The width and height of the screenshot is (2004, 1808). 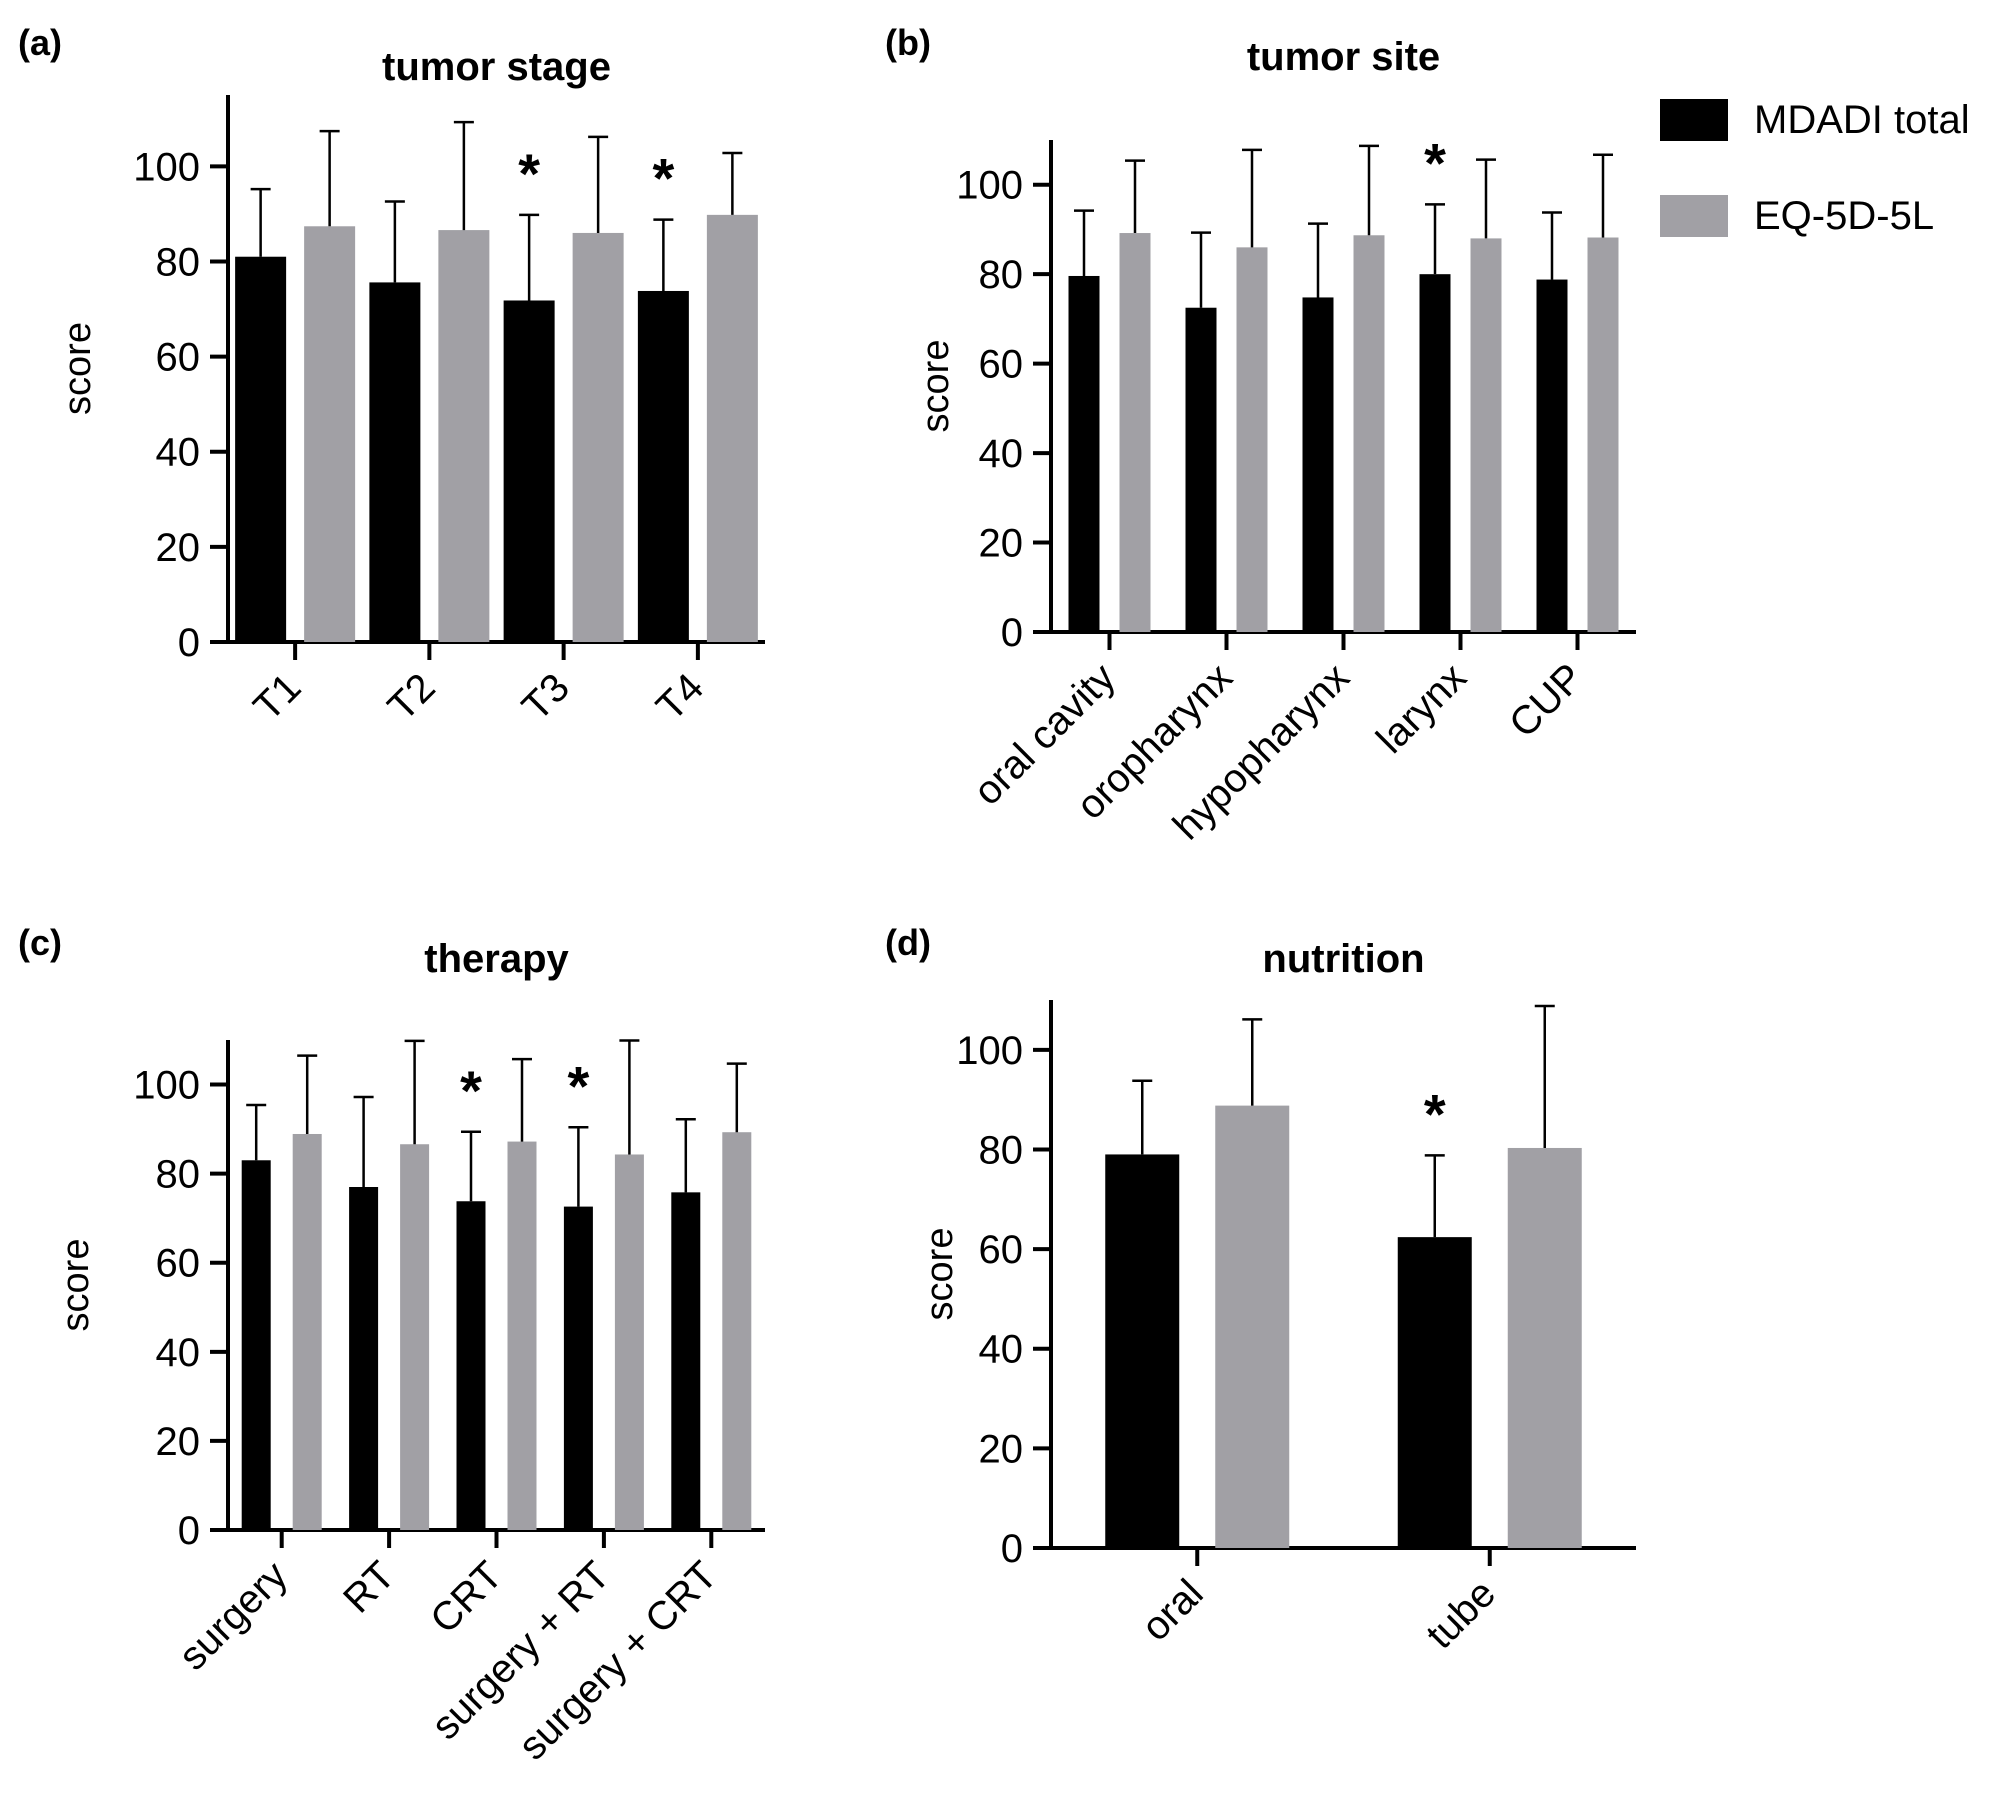 I want to click on x-tick-label: oral, so click(x=1172, y=1610).